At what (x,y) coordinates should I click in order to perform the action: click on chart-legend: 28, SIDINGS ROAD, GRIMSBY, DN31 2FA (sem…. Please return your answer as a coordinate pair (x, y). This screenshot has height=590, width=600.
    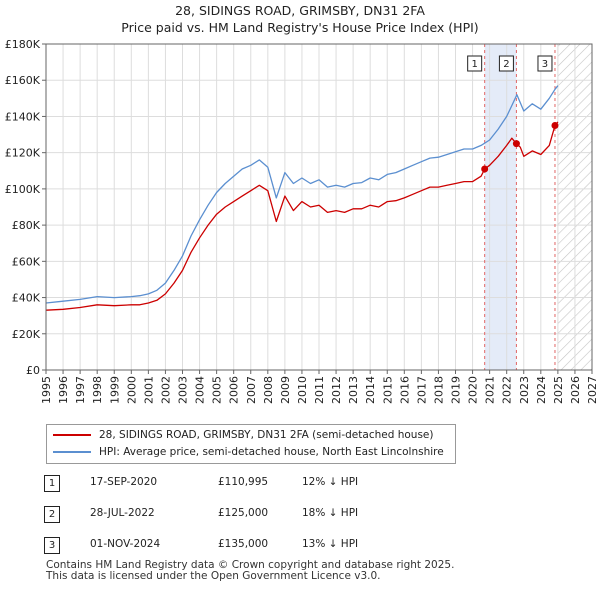
    Looking at the image, I should click on (251, 444).